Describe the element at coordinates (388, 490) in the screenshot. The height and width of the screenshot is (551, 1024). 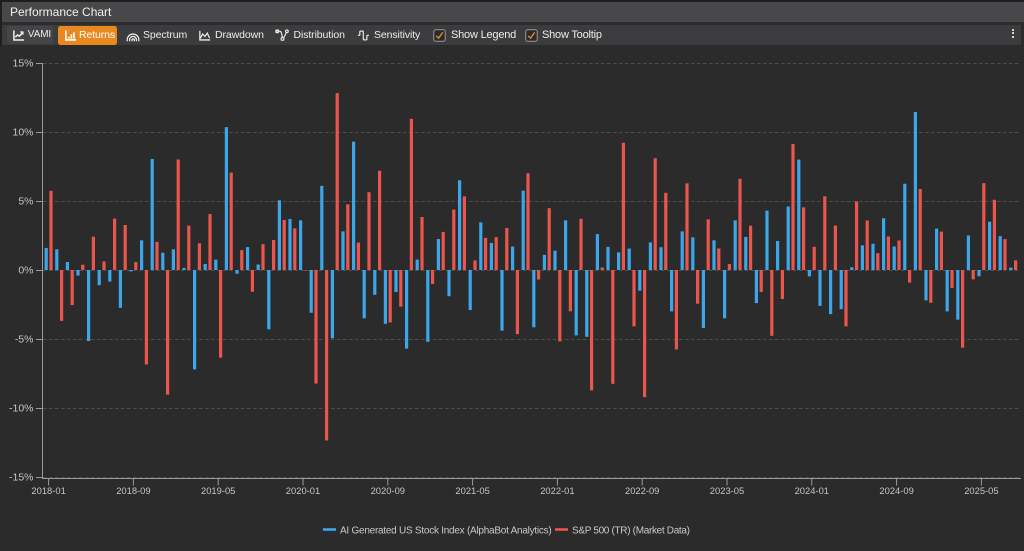
I see `svg-text: 2020-09` at that location.